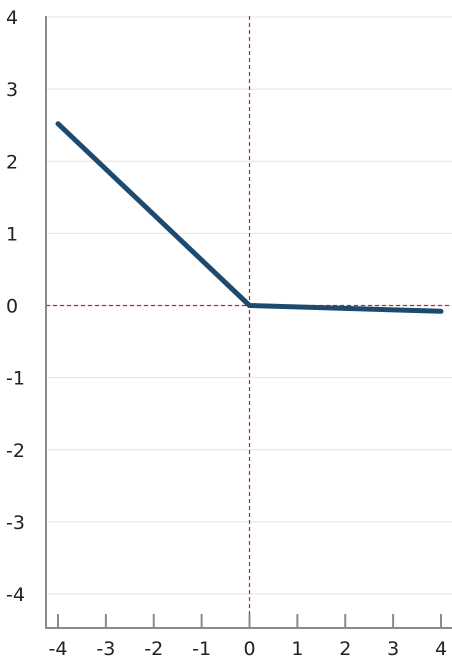 The height and width of the screenshot is (658, 452). What do you see at coordinates (15, 595) in the screenshot?
I see `y-tick-label: -4` at bounding box center [15, 595].